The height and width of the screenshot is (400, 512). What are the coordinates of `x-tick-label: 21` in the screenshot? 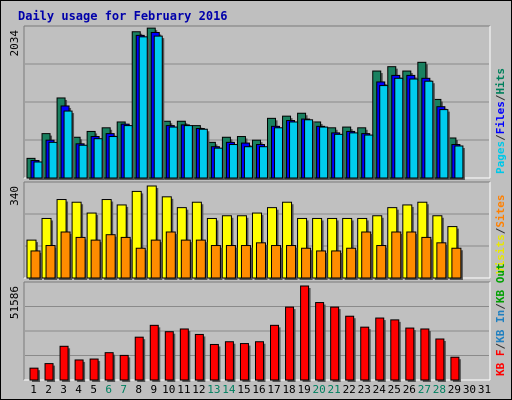 It's located at (334, 389).